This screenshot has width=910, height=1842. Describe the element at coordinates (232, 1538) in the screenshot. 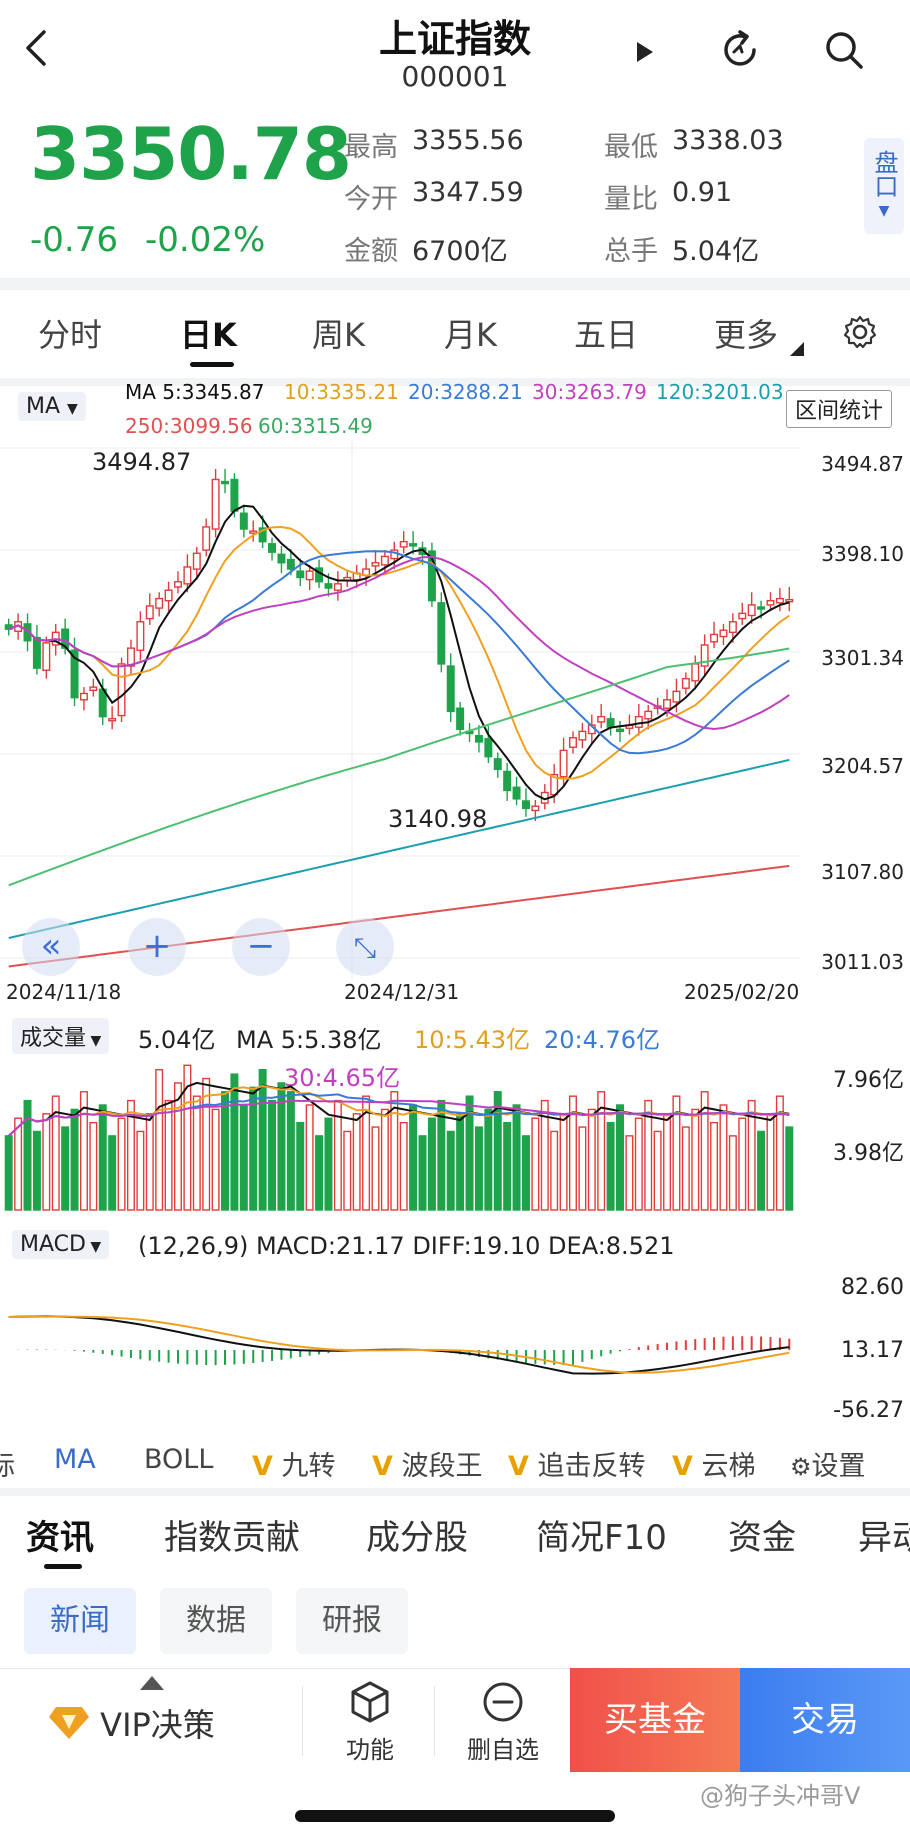

I see `tab-index-contribution: 指数贡献` at that location.